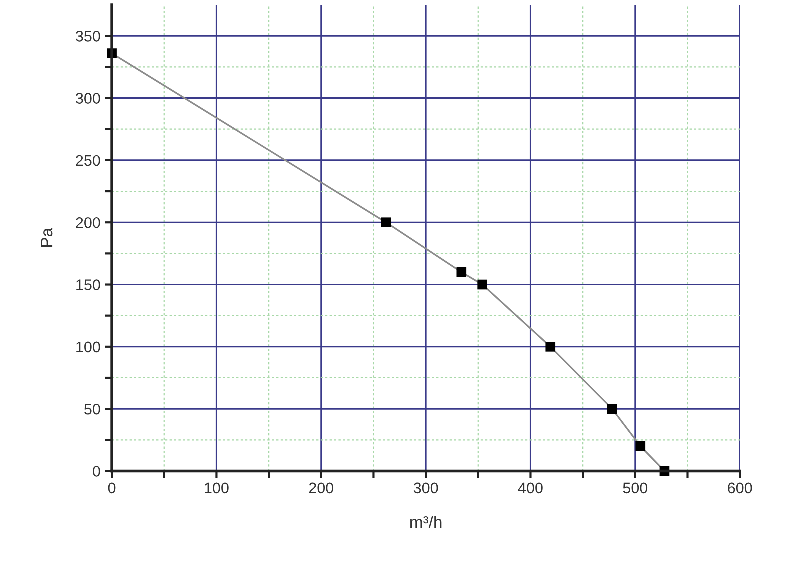 The image size is (789, 561). What do you see at coordinates (740, 488) in the screenshot?
I see `x-tick-label: 600` at bounding box center [740, 488].